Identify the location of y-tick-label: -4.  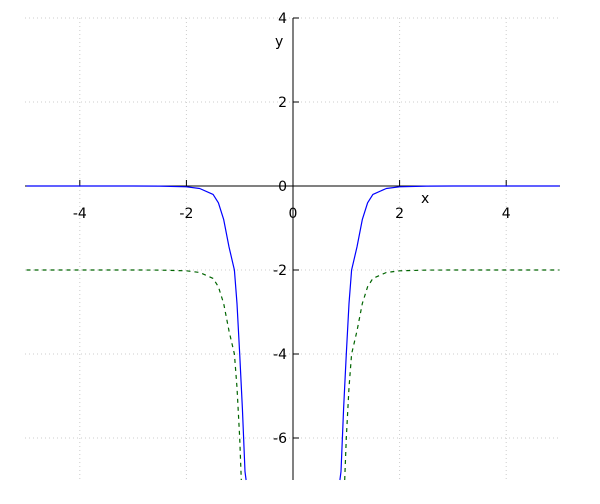
(280, 355).